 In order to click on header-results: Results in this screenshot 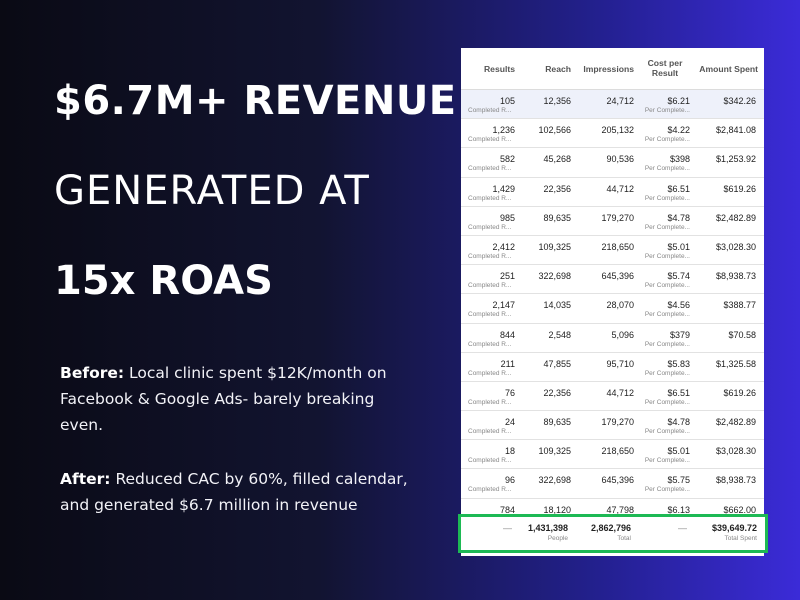, I will do `click(499, 69)`.